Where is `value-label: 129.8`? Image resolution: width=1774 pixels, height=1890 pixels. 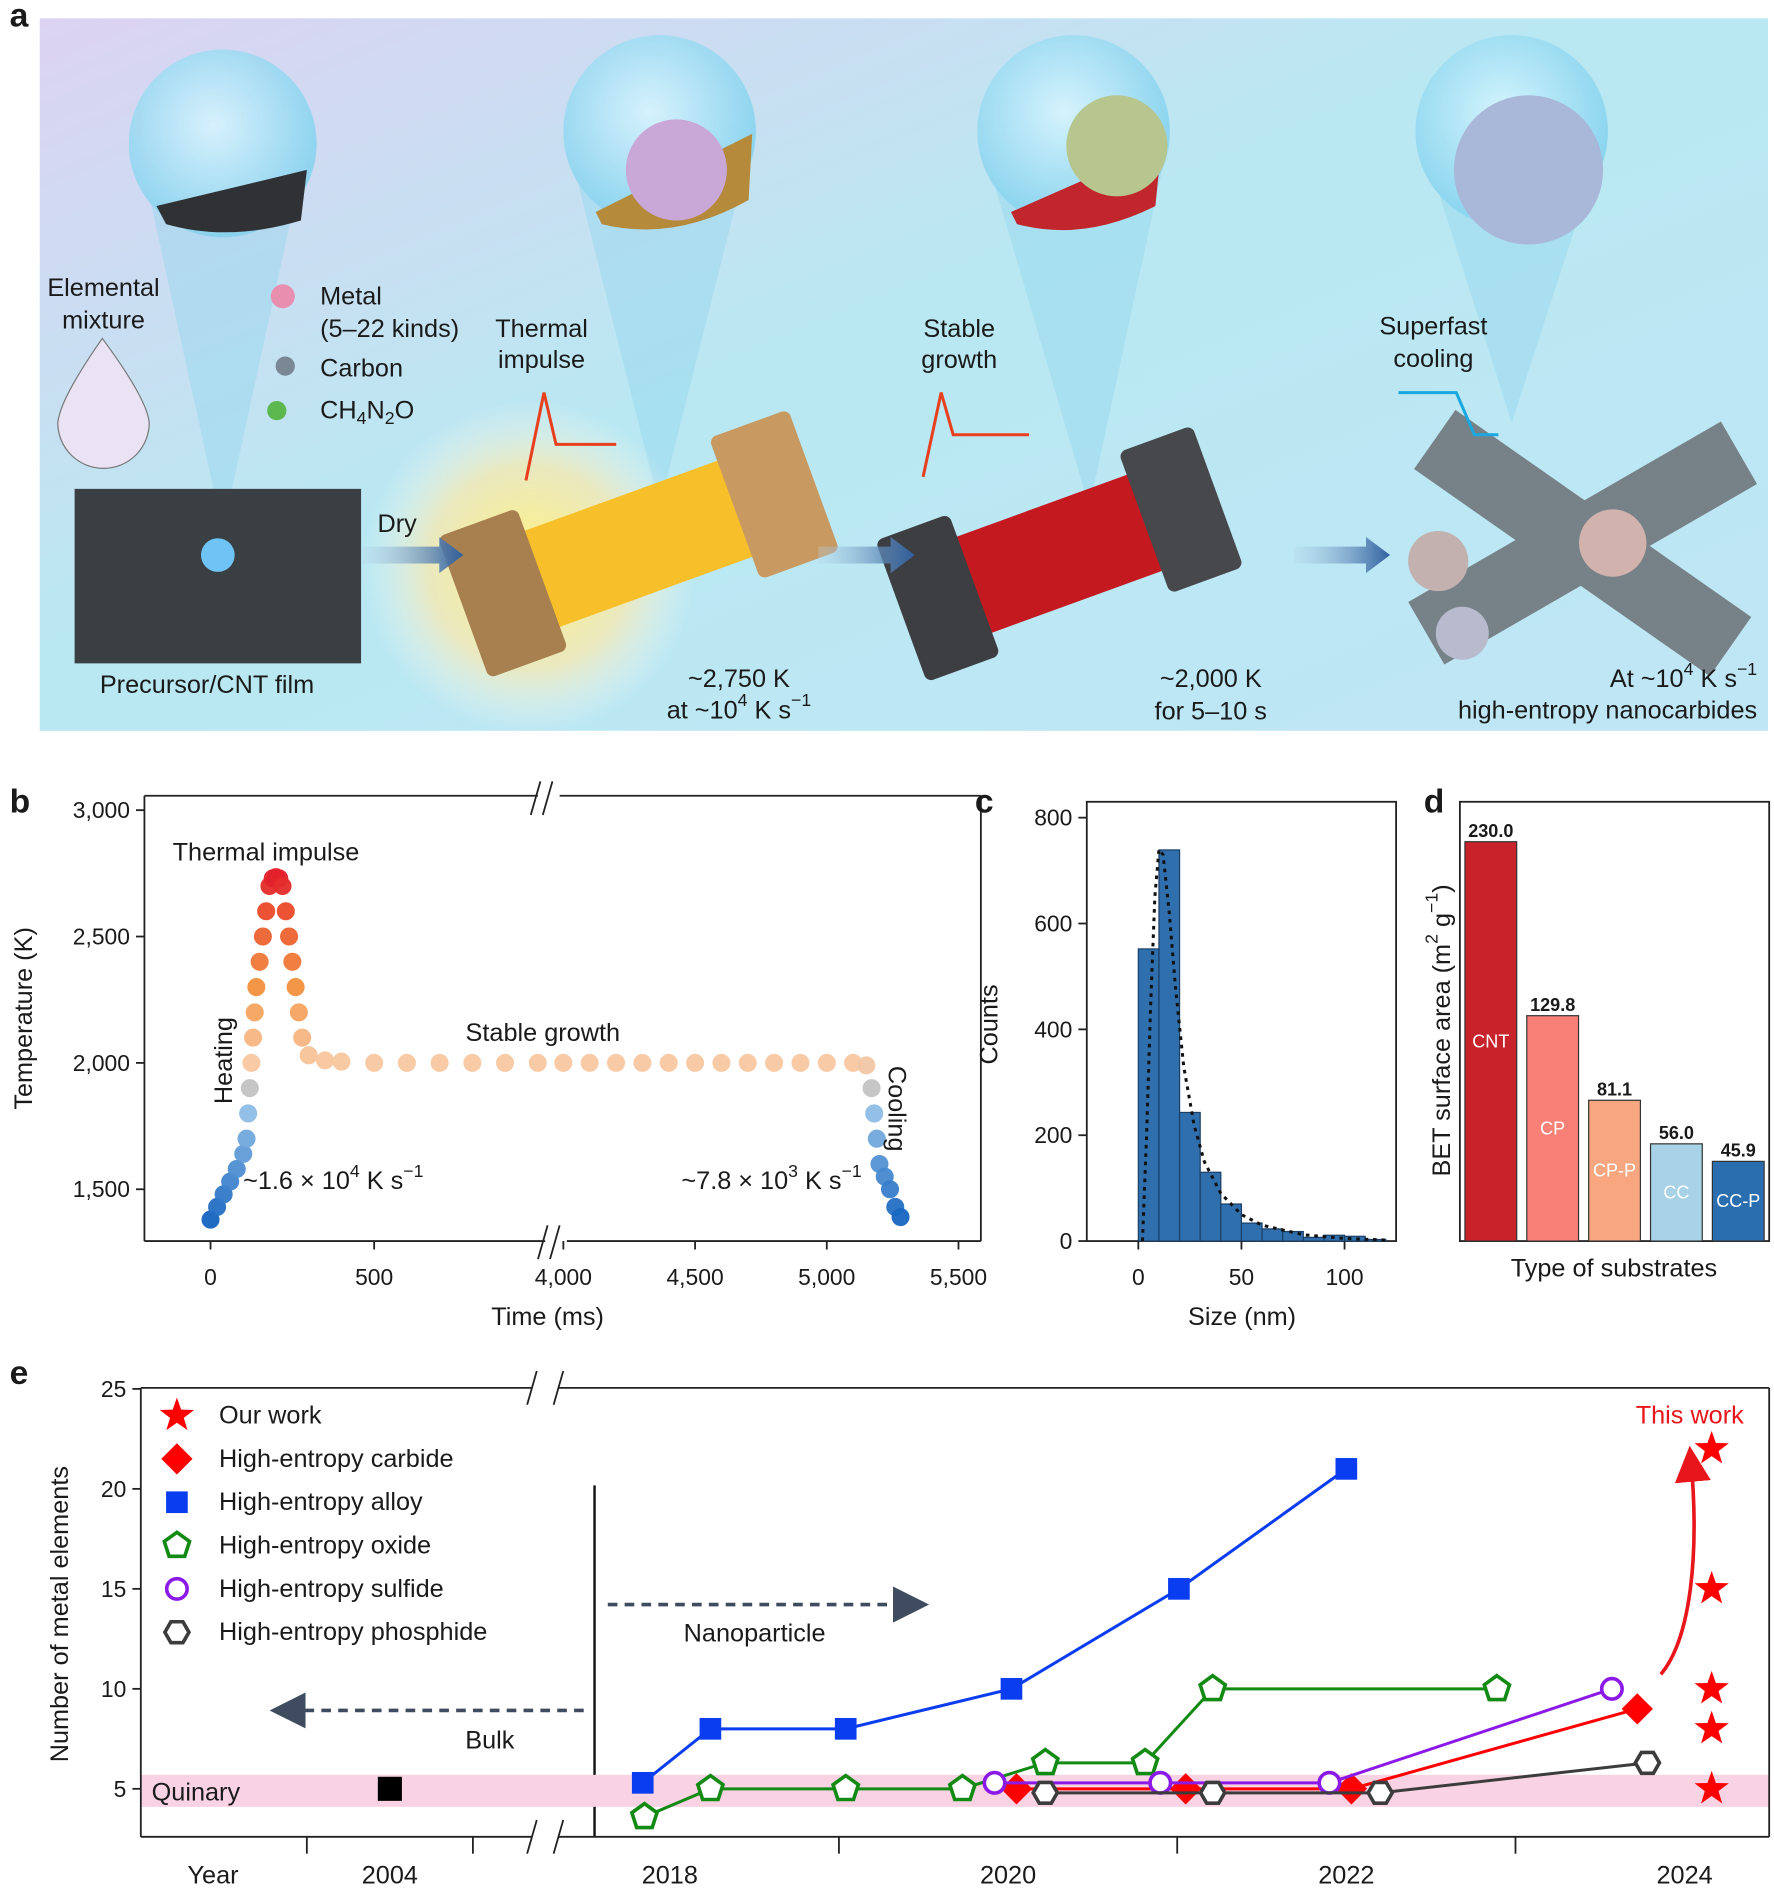 value-label: 129.8 is located at coordinates (1552, 1005).